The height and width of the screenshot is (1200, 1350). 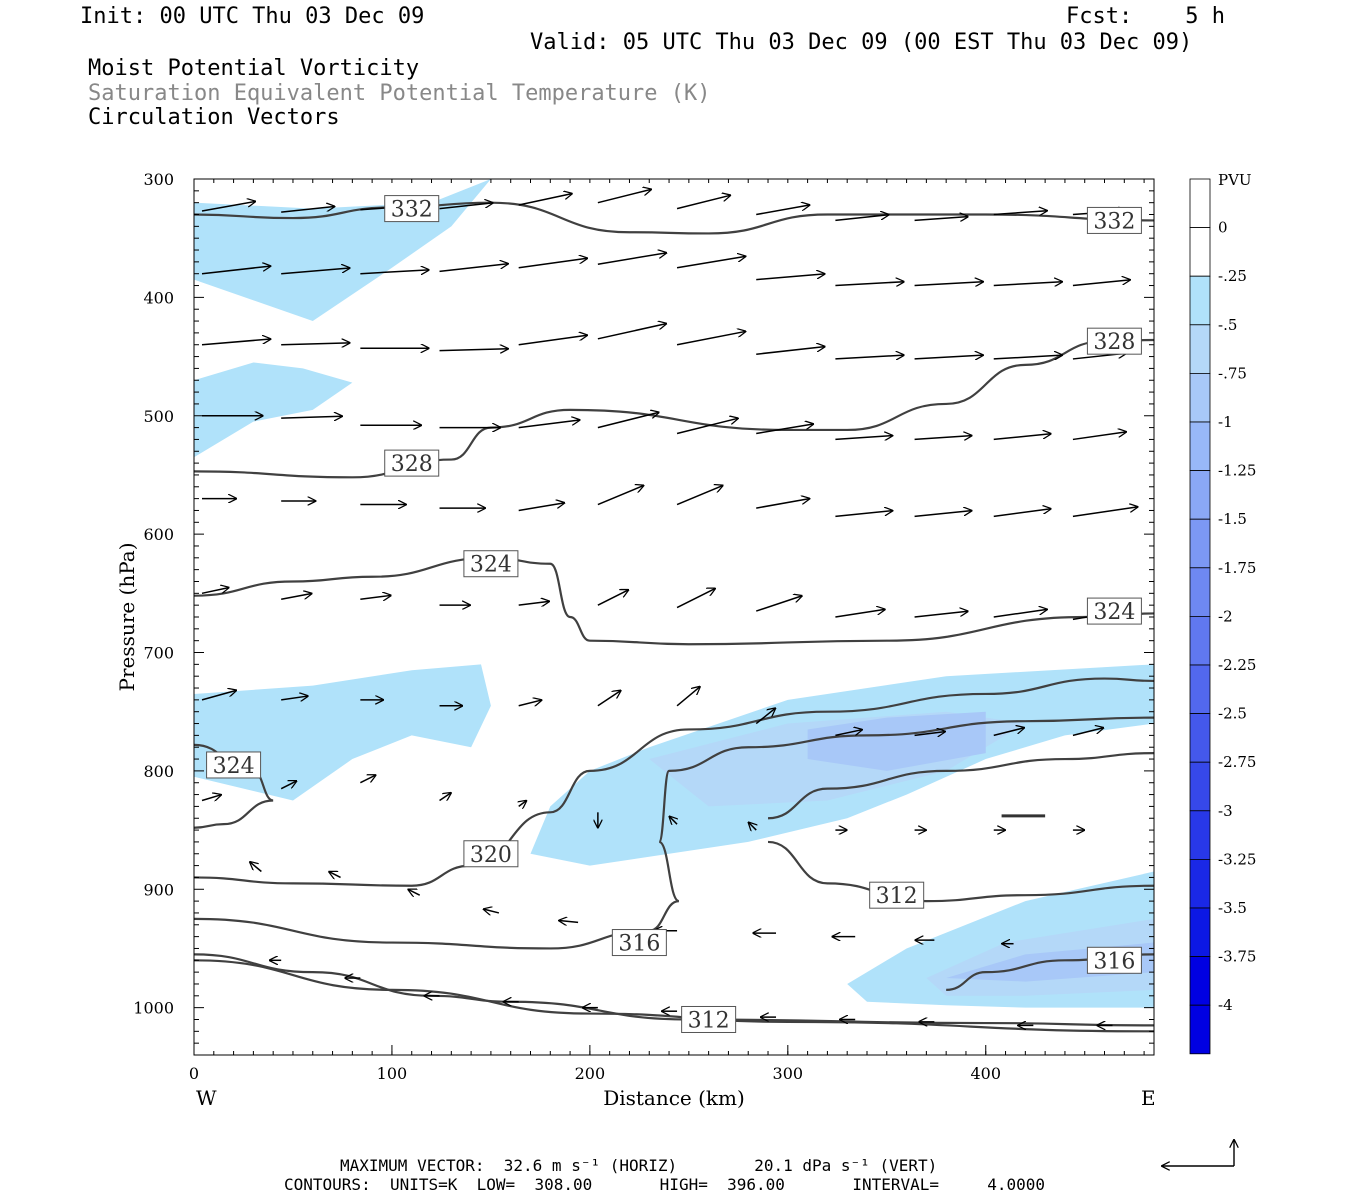 What do you see at coordinates (1237, 471) in the screenshot?
I see `colorbar-label-5: -1.25` at bounding box center [1237, 471].